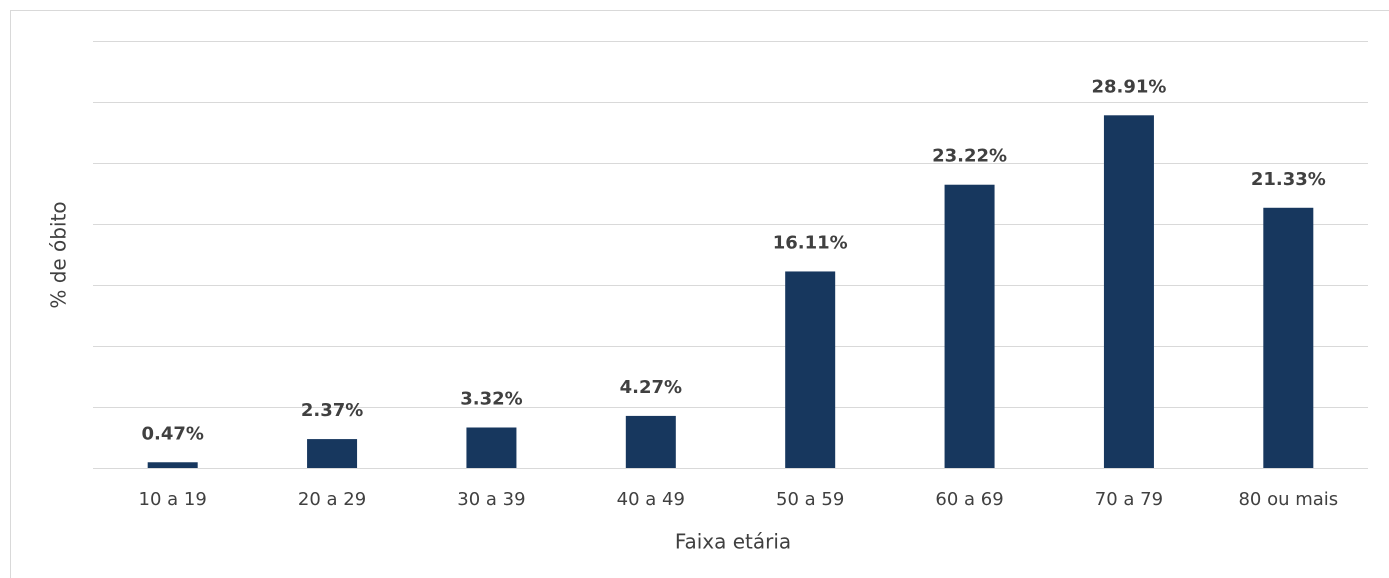  I want to click on x-tick-label: 30 a 39, so click(491, 499).